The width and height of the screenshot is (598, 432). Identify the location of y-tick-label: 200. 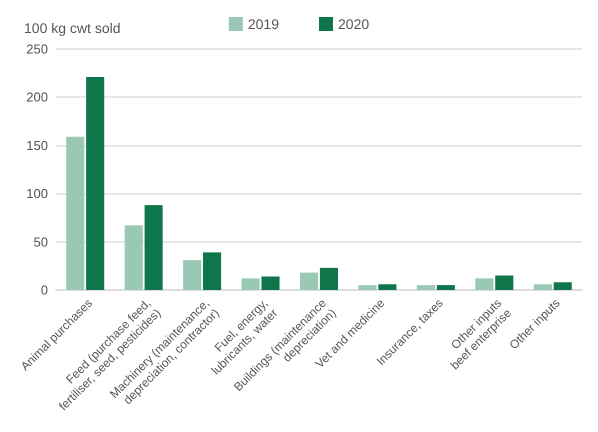
(37, 97).